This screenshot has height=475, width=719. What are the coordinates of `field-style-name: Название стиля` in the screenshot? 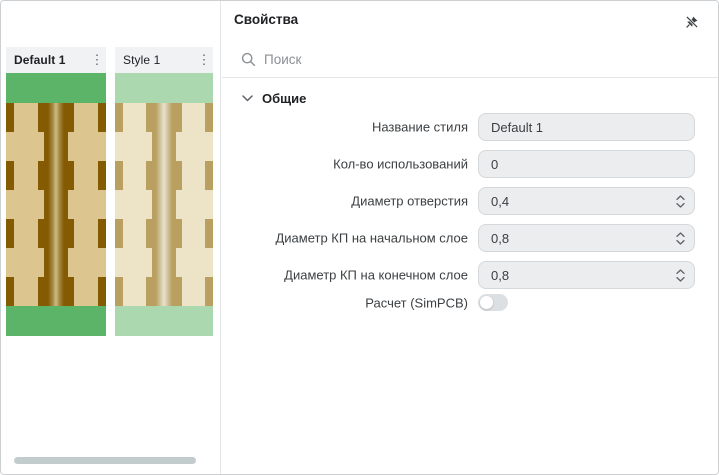 It's located at (458, 127).